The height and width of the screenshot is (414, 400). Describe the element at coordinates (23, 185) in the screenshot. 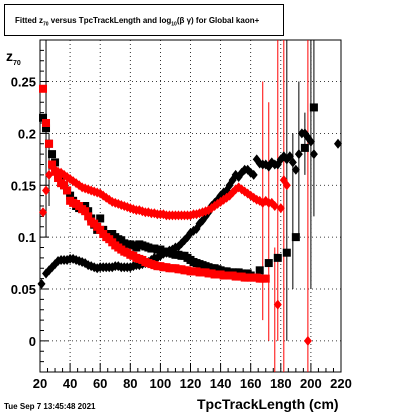

I see `y-tick-label: 0.15` at that location.